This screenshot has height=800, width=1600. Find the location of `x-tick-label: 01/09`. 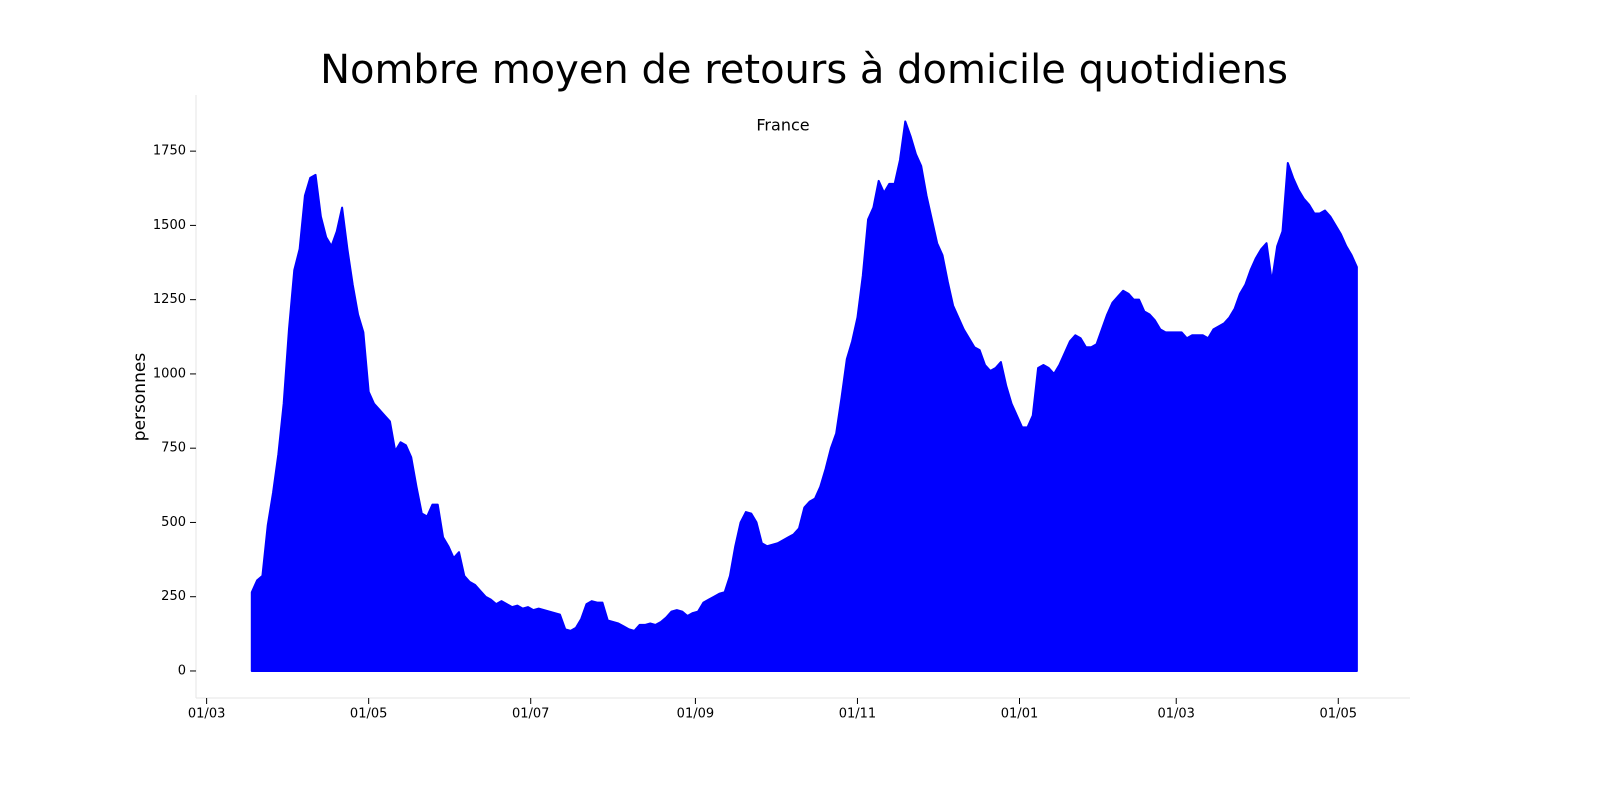

x-tick-label: 01/09 is located at coordinates (695, 714).